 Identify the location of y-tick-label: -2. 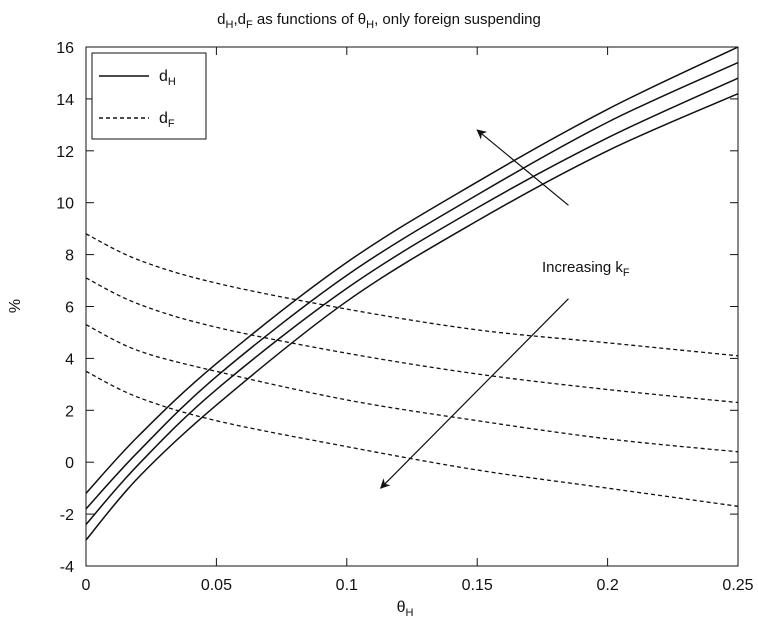
(67, 515).